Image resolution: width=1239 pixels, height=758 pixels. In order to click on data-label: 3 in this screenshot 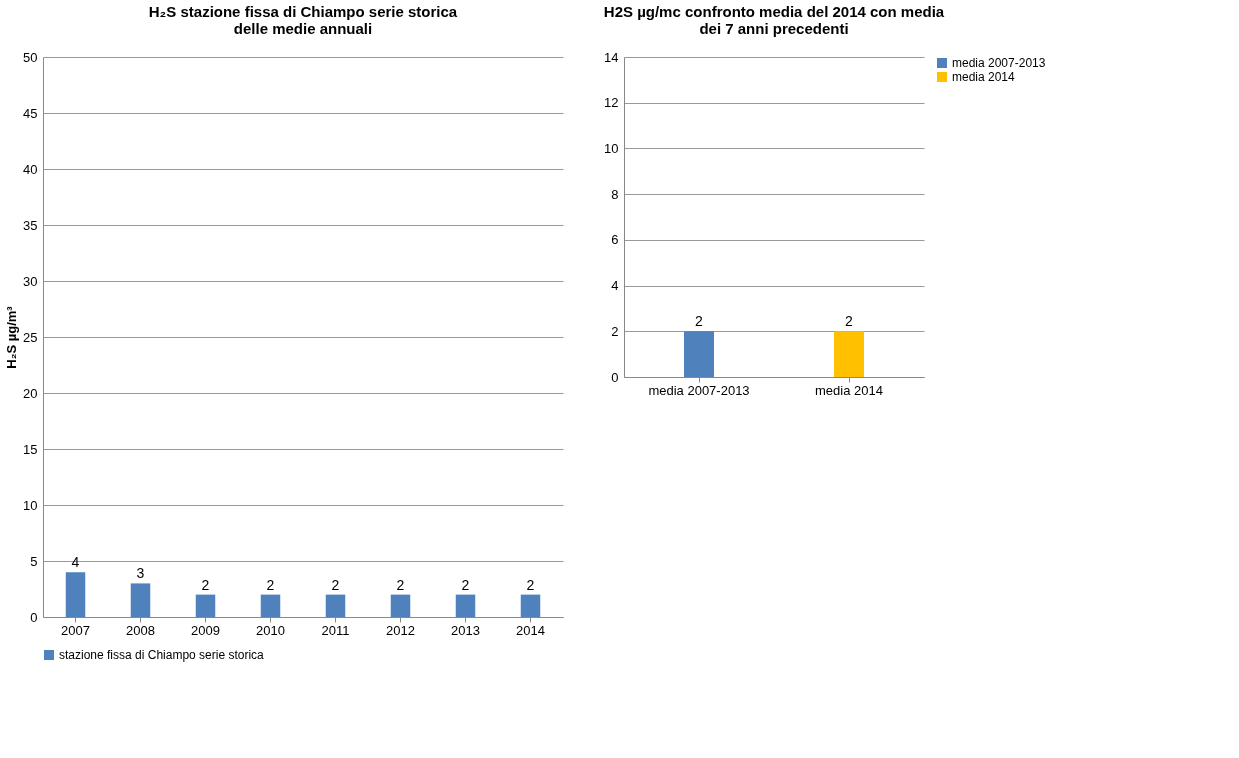, I will do `click(140, 573)`.